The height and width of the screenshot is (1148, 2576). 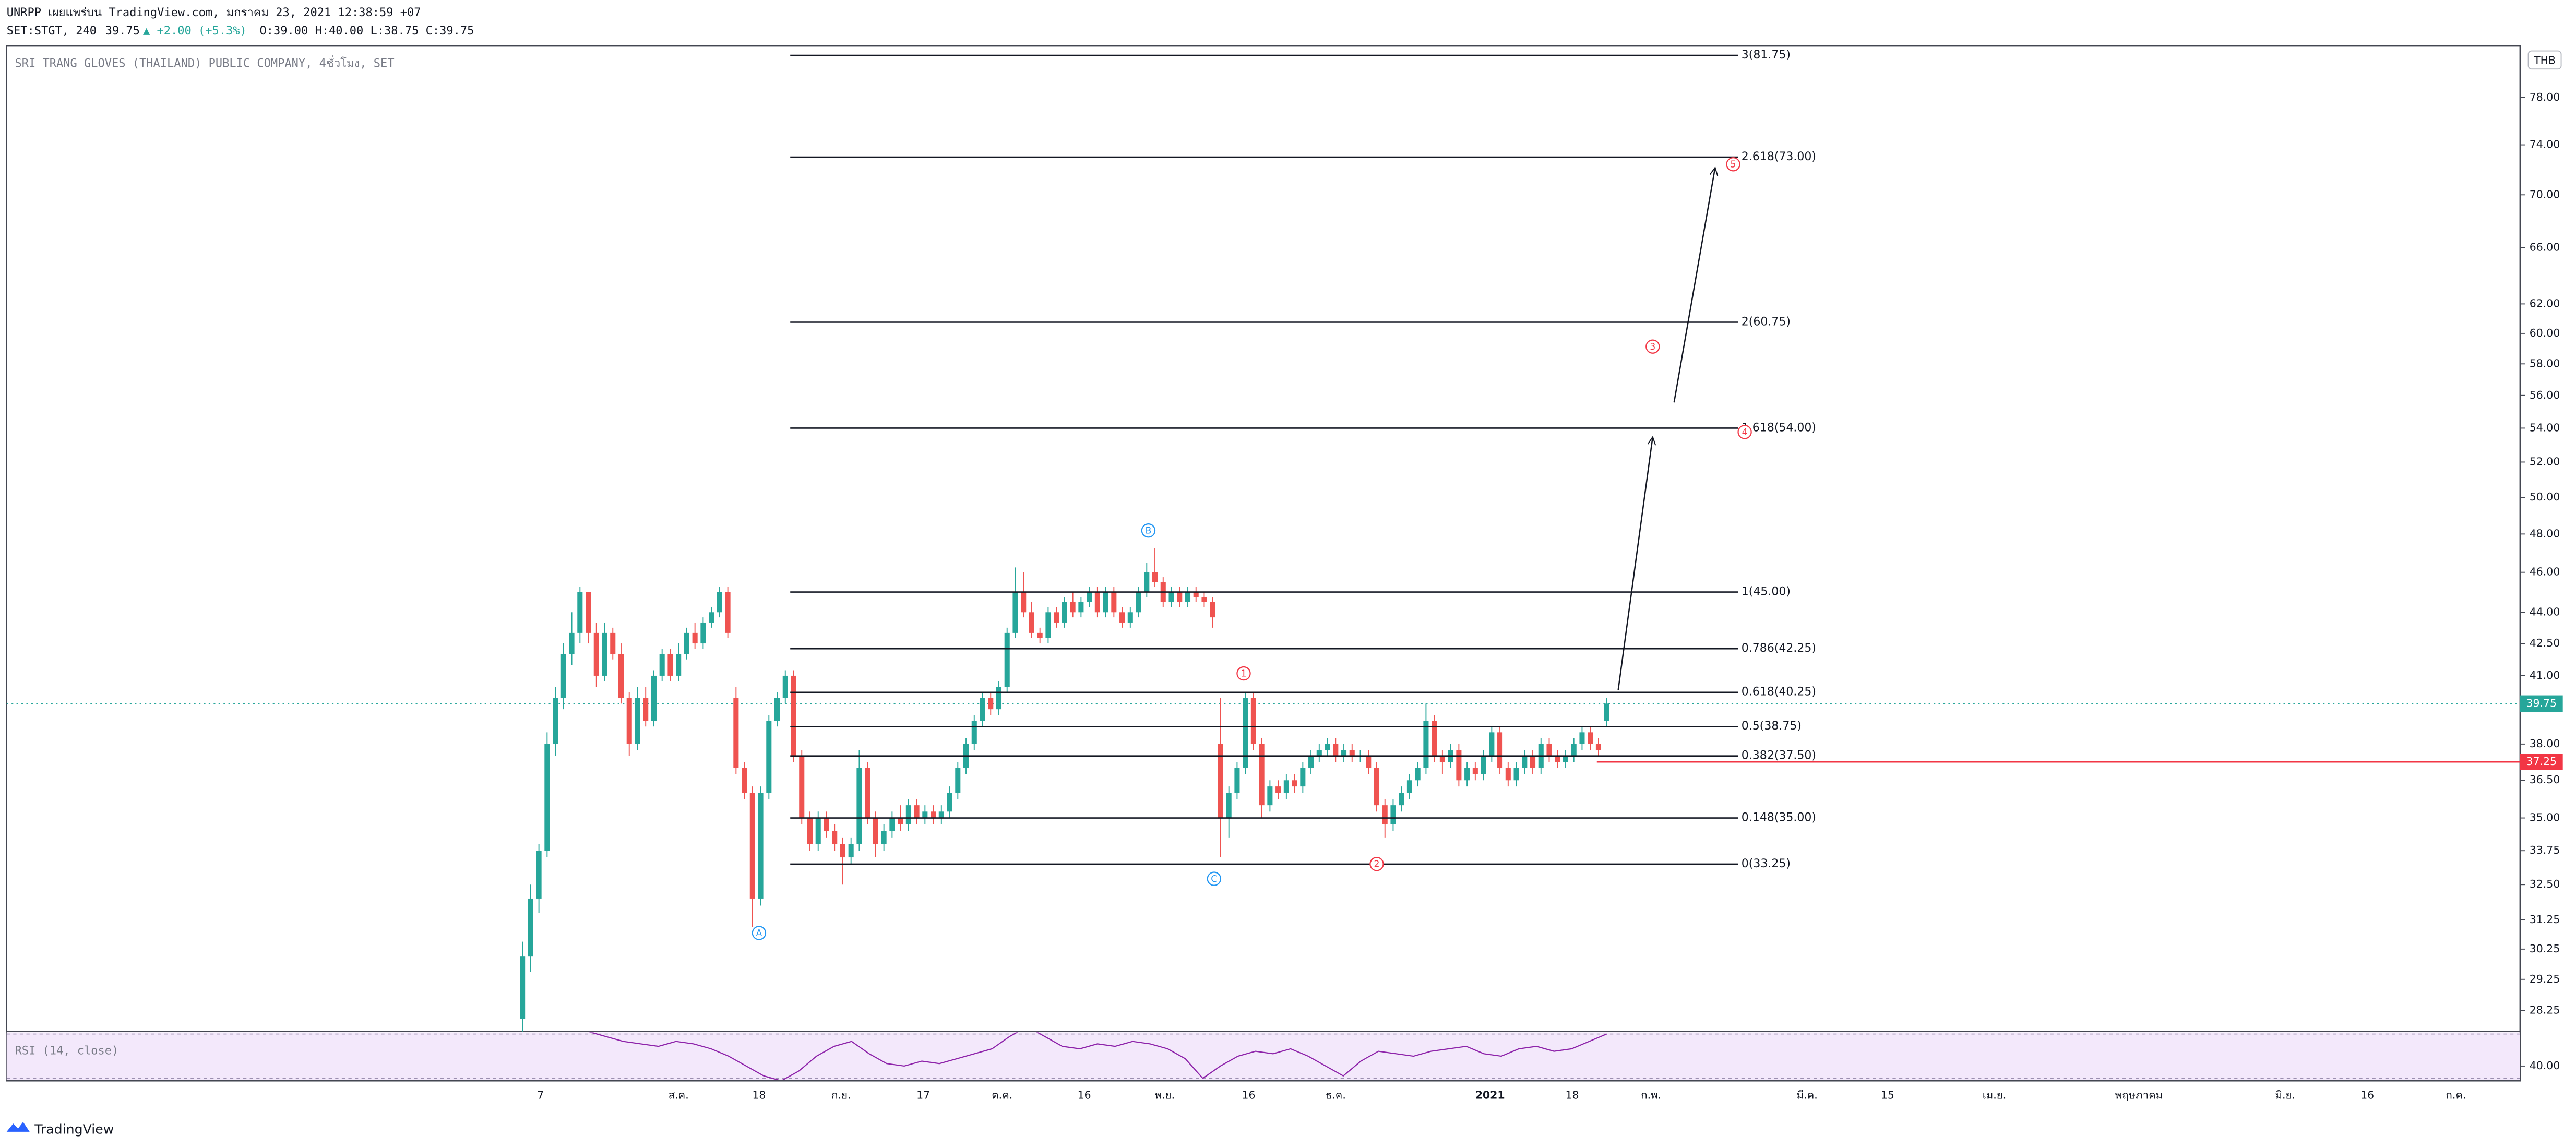 I want to click on rsi-band, so click(x=1263, y=1056).